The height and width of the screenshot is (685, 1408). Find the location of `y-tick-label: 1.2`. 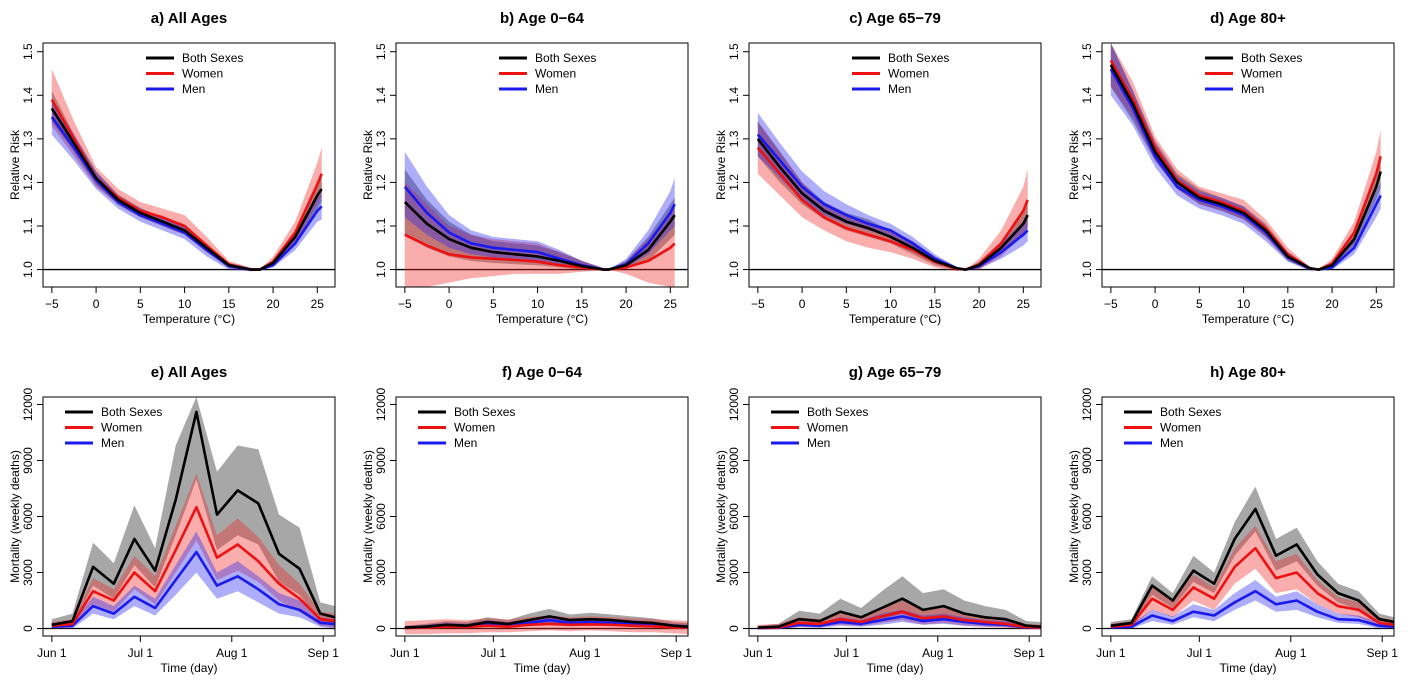

y-tick-label: 1.2 is located at coordinates (734, 182).